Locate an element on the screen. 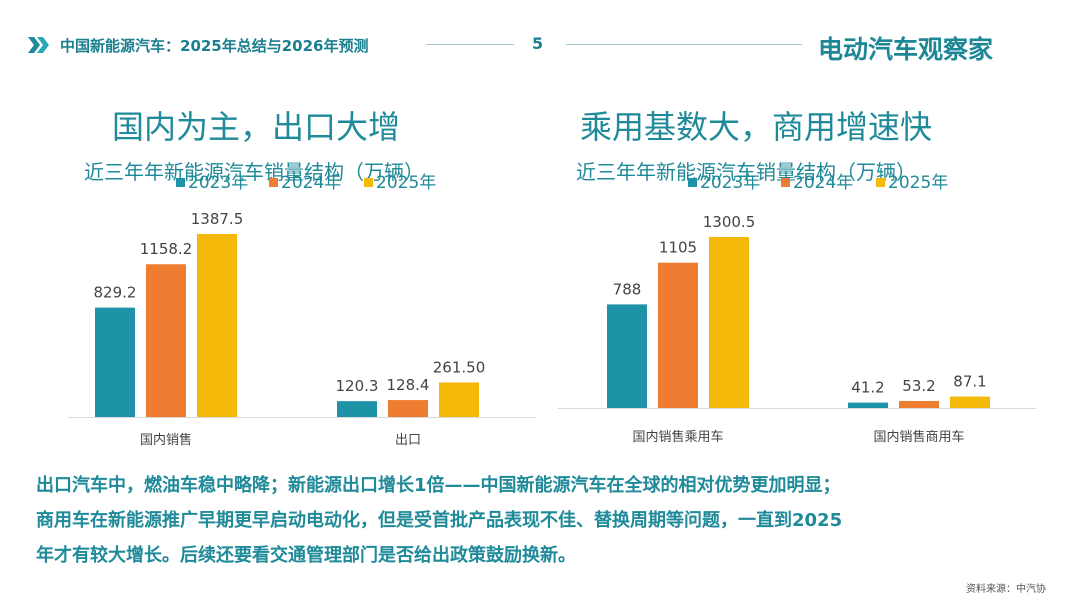 This screenshot has width=1080, height=608. data-label-0-0-2: 1387.5 is located at coordinates (217, 219).